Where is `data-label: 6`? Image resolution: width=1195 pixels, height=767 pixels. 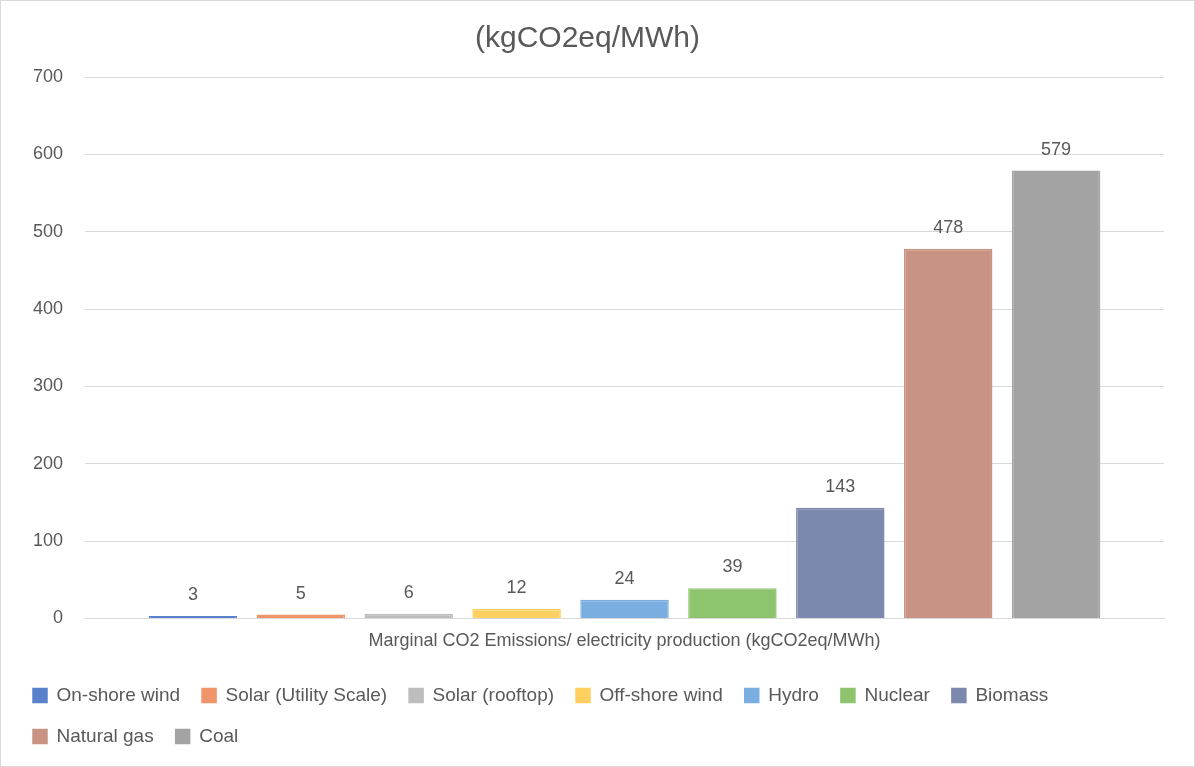 data-label: 6 is located at coordinates (408, 591).